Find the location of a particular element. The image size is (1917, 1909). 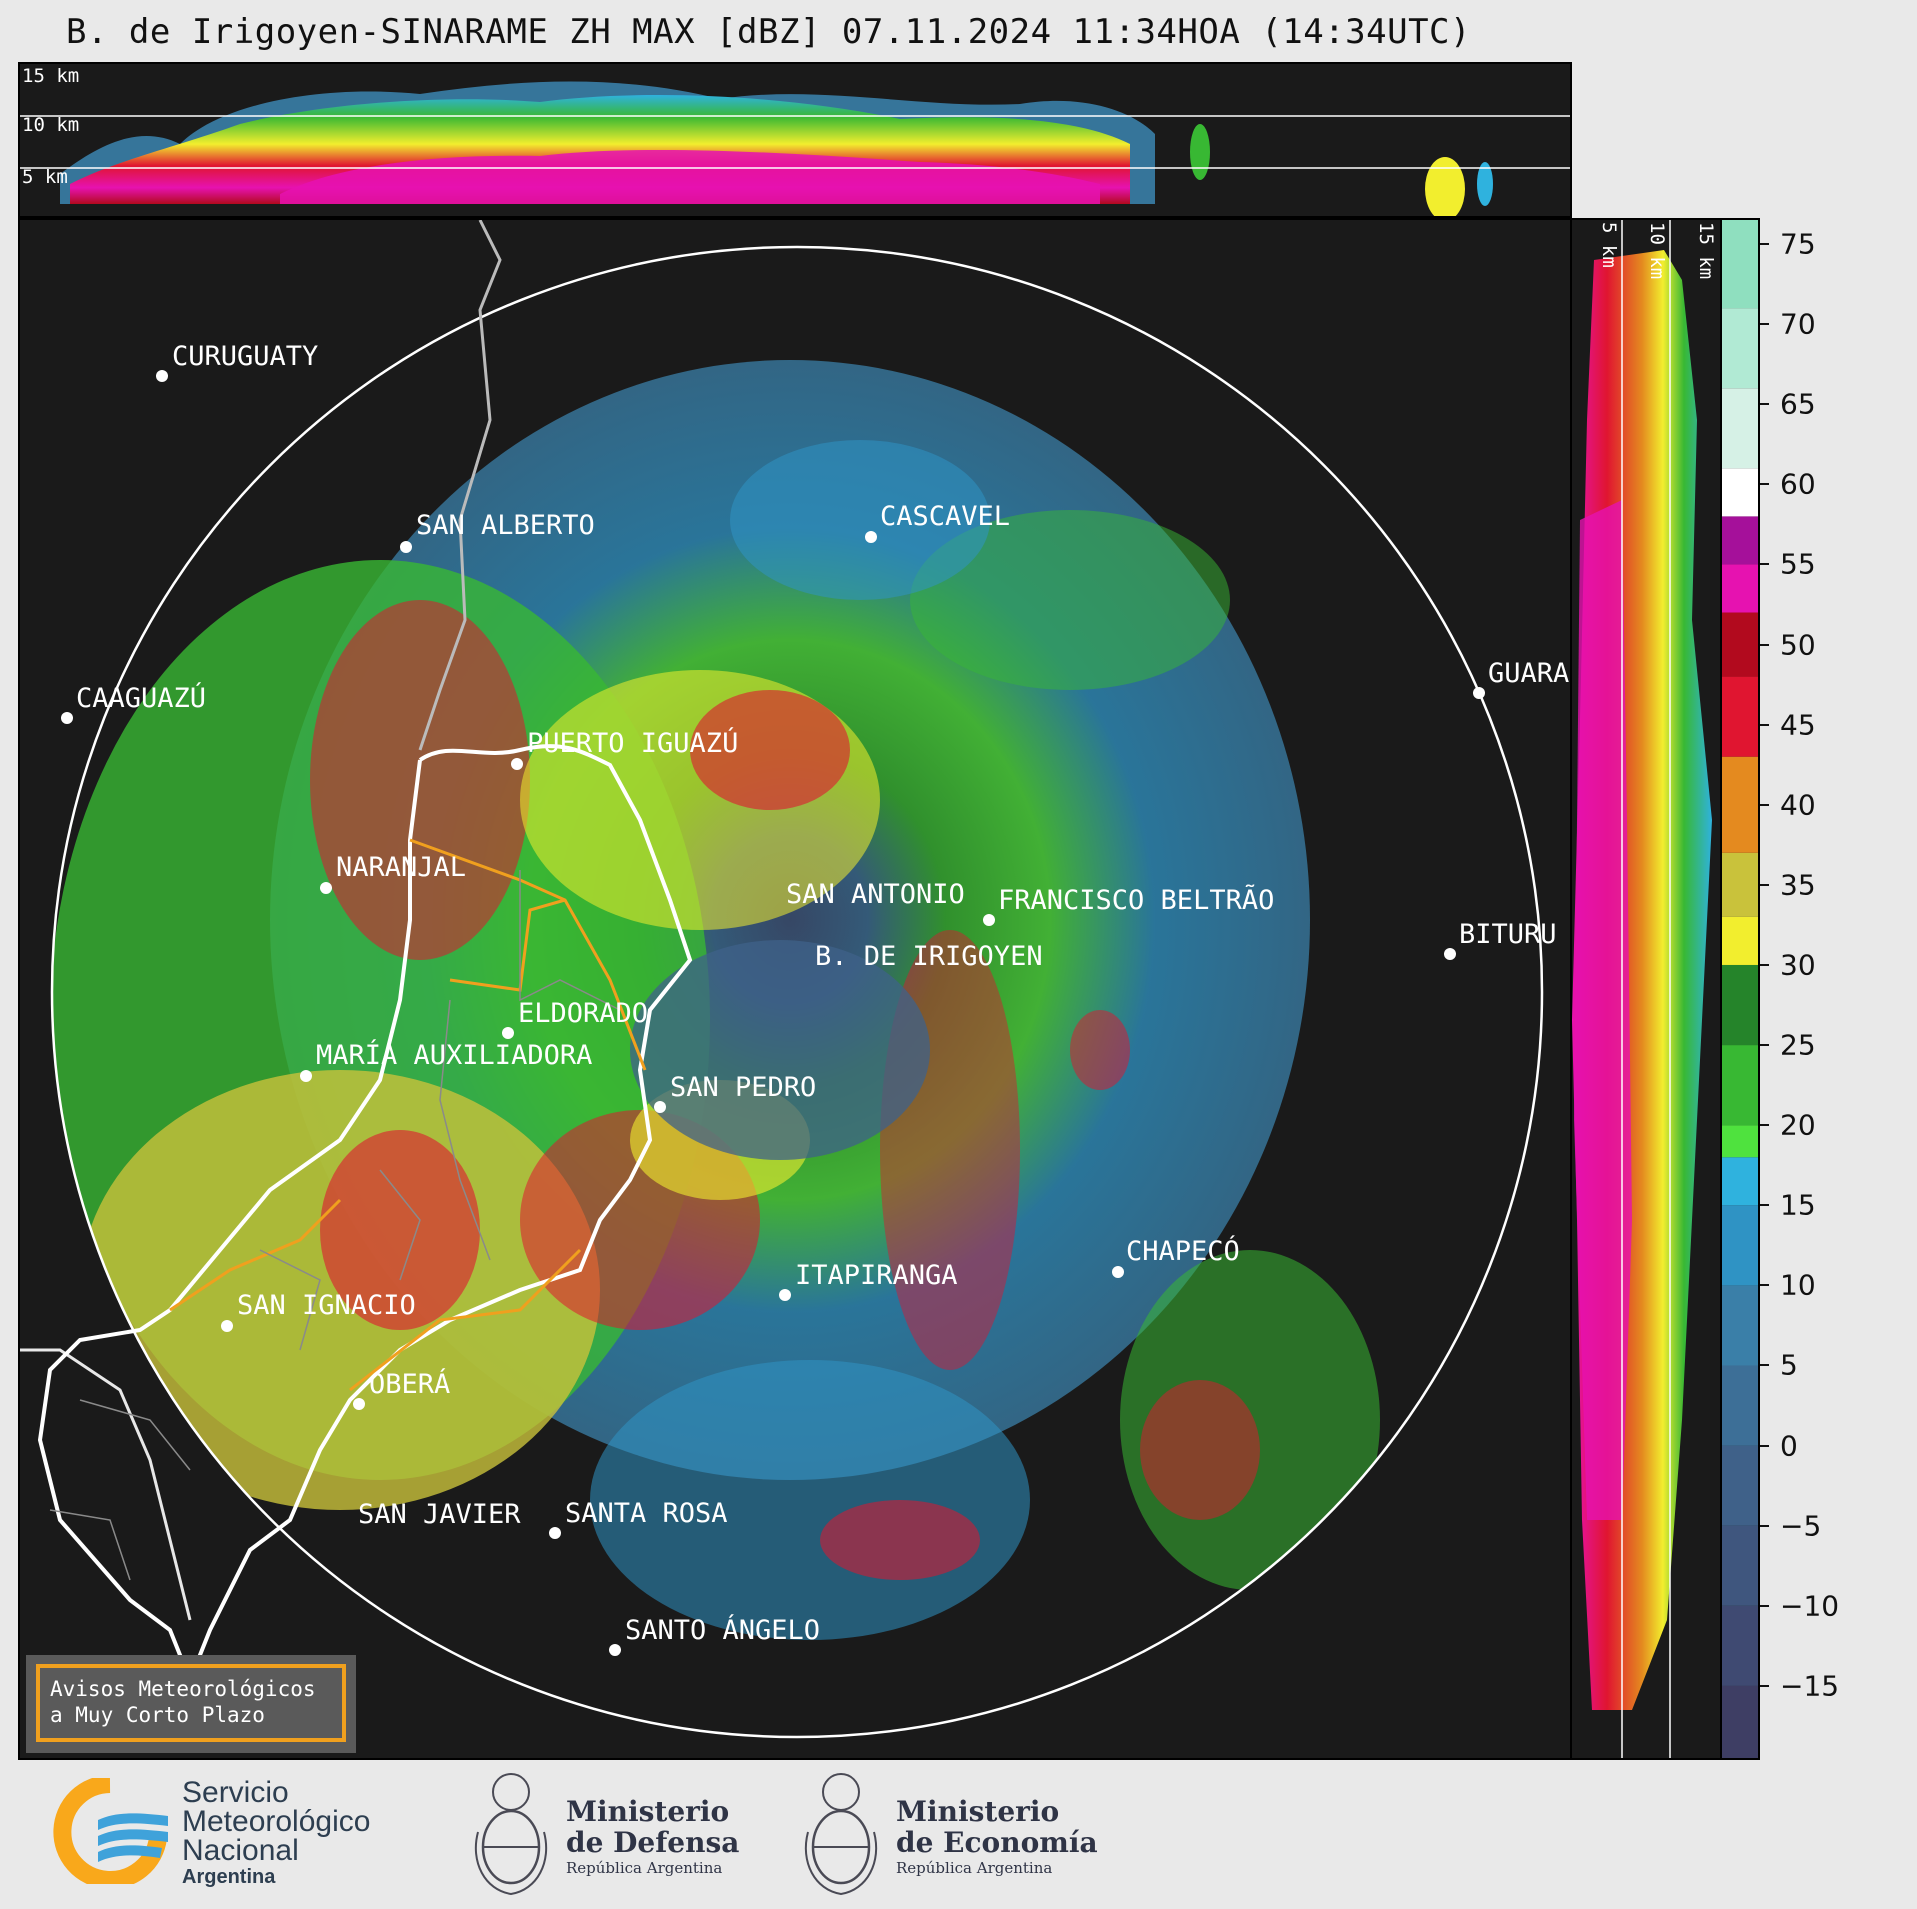

smn-line-3: Nacional is located at coordinates (240, 1850).